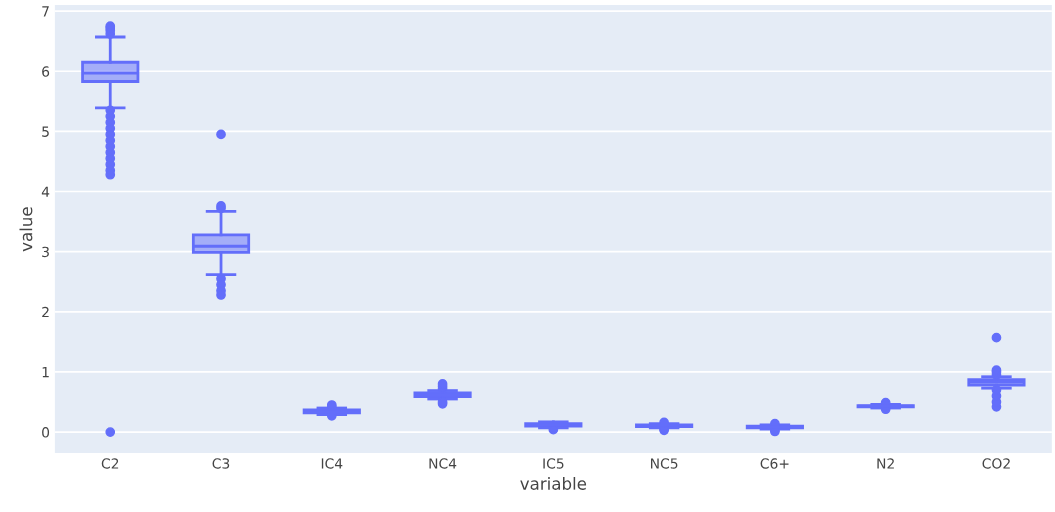  I want to click on y-tick-label: 3, so click(45, 252).